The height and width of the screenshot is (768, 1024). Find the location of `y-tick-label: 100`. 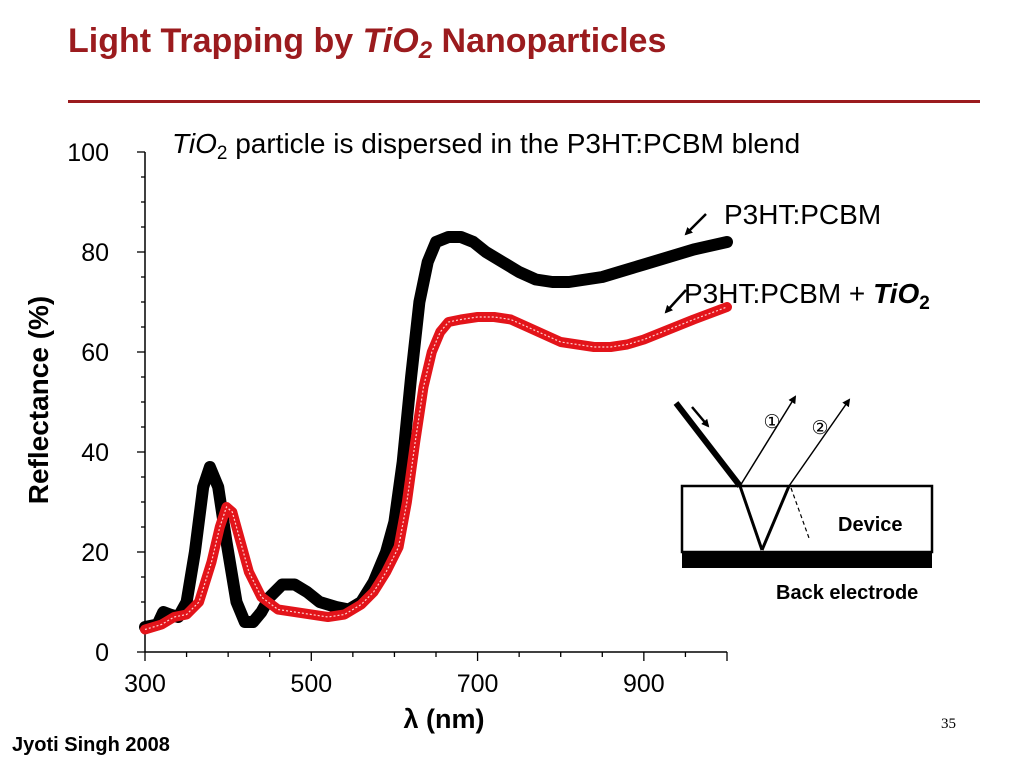

y-tick-label: 100 is located at coordinates (88, 153).